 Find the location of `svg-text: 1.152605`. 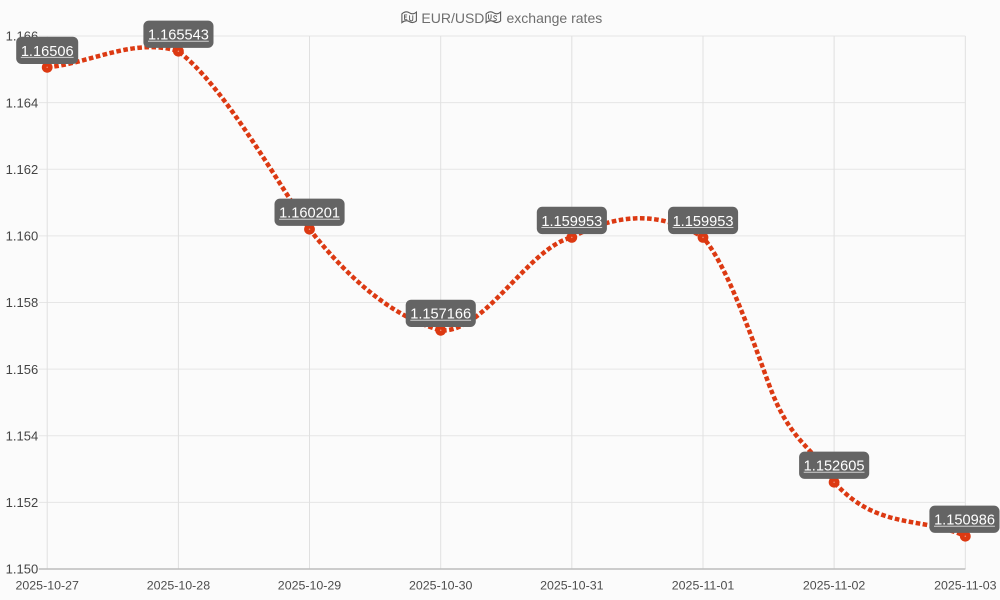

svg-text: 1.152605 is located at coordinates (834, 467).